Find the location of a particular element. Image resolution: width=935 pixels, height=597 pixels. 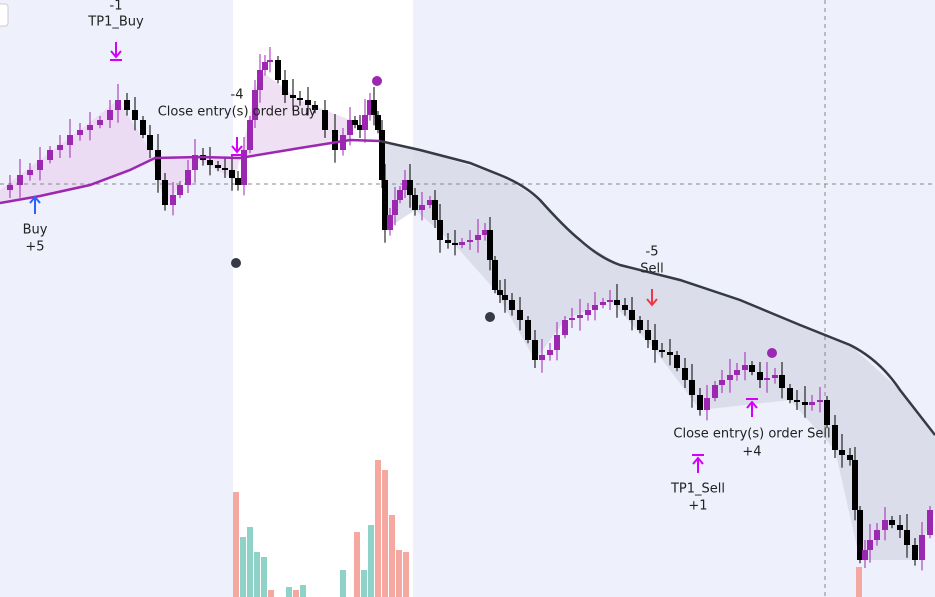

long-fill is located at coordinates (175, 137).